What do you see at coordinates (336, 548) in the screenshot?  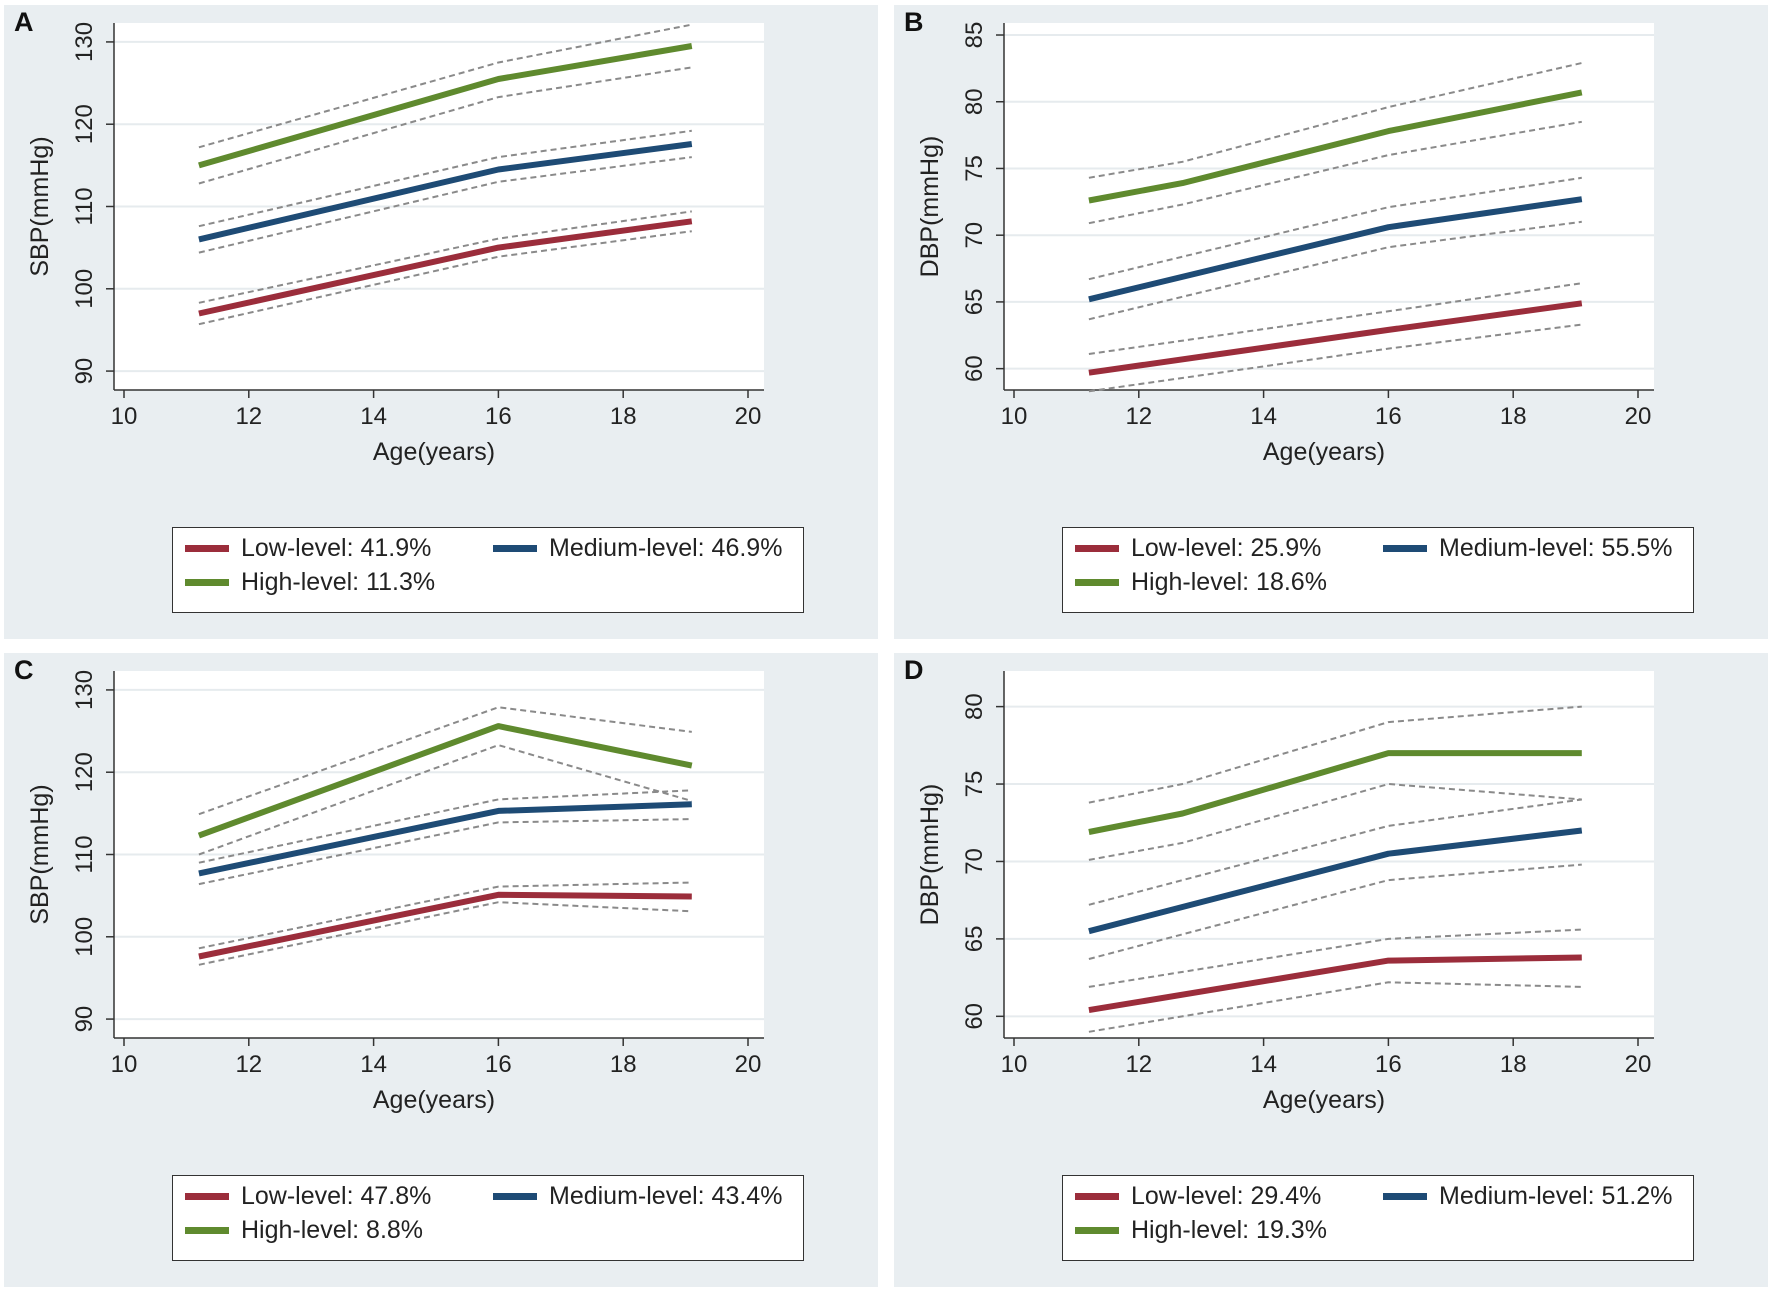 I see `legend-label-low: Low-level: 41.9%` at bounding box center [336, 548].